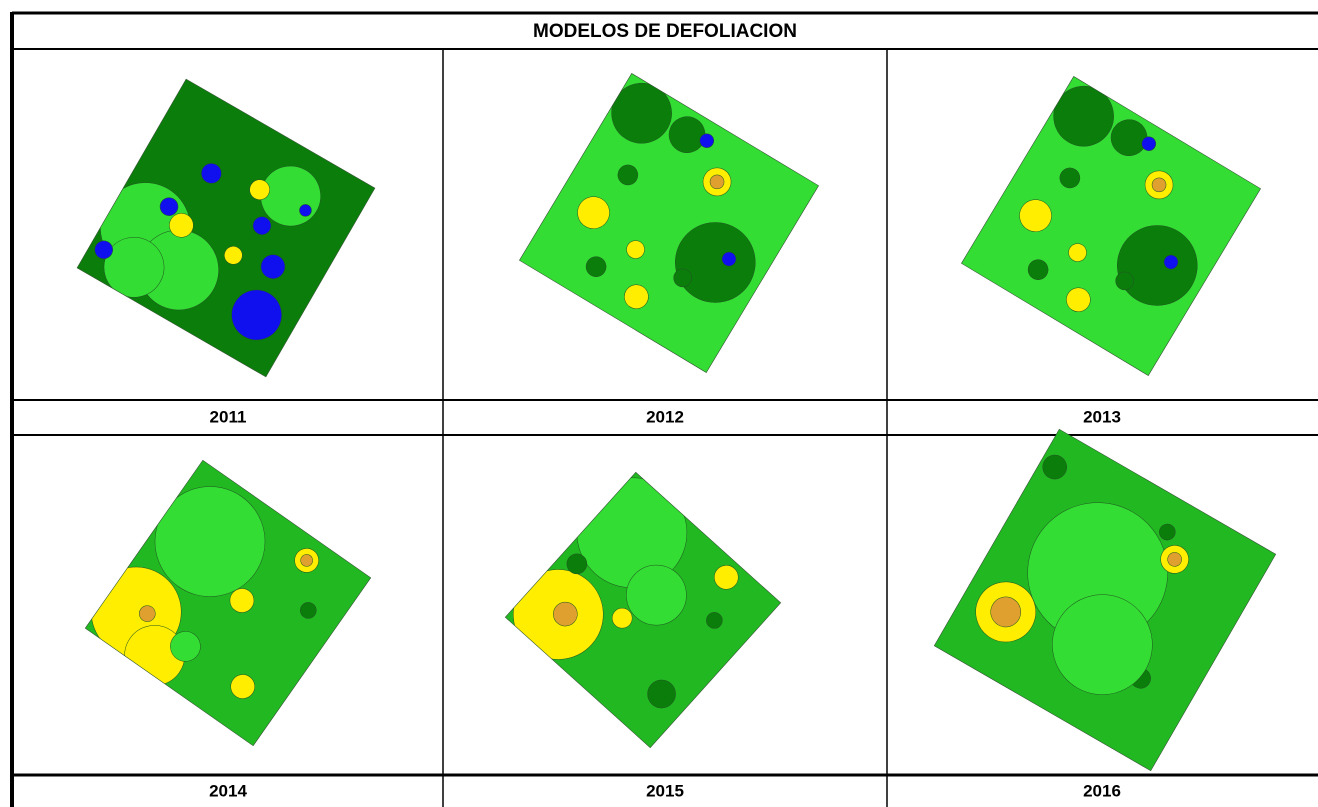  What do you see at coordinates (228, 790) in the screenshot?
I see `year-label: 2014` at bounding box center [228, 790].